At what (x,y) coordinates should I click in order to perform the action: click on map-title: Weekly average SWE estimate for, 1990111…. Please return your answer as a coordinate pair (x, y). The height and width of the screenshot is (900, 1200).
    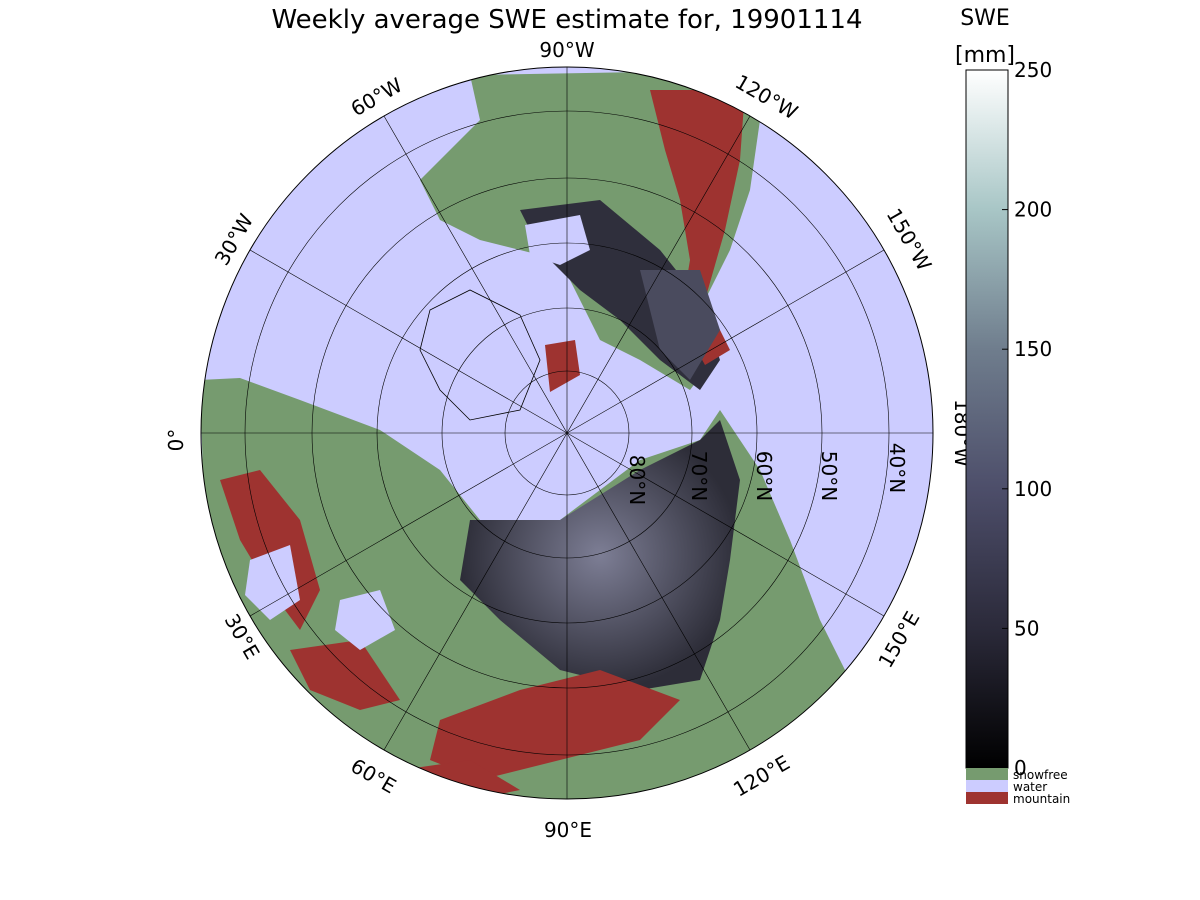
    Looking at the image, I should click on (566, 20).